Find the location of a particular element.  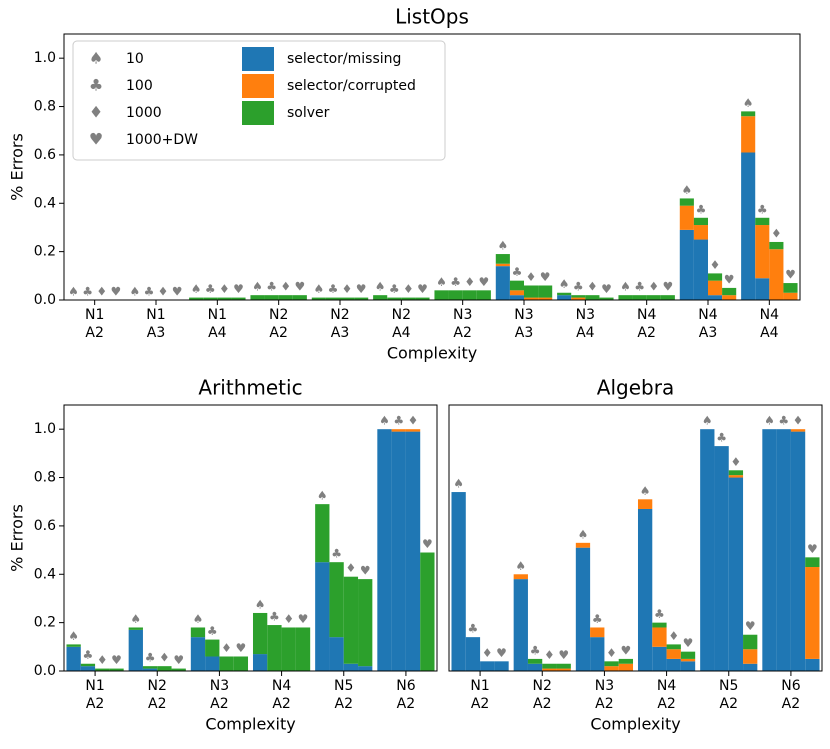

chart-title: Algebra is located at coordinates (635, 388).